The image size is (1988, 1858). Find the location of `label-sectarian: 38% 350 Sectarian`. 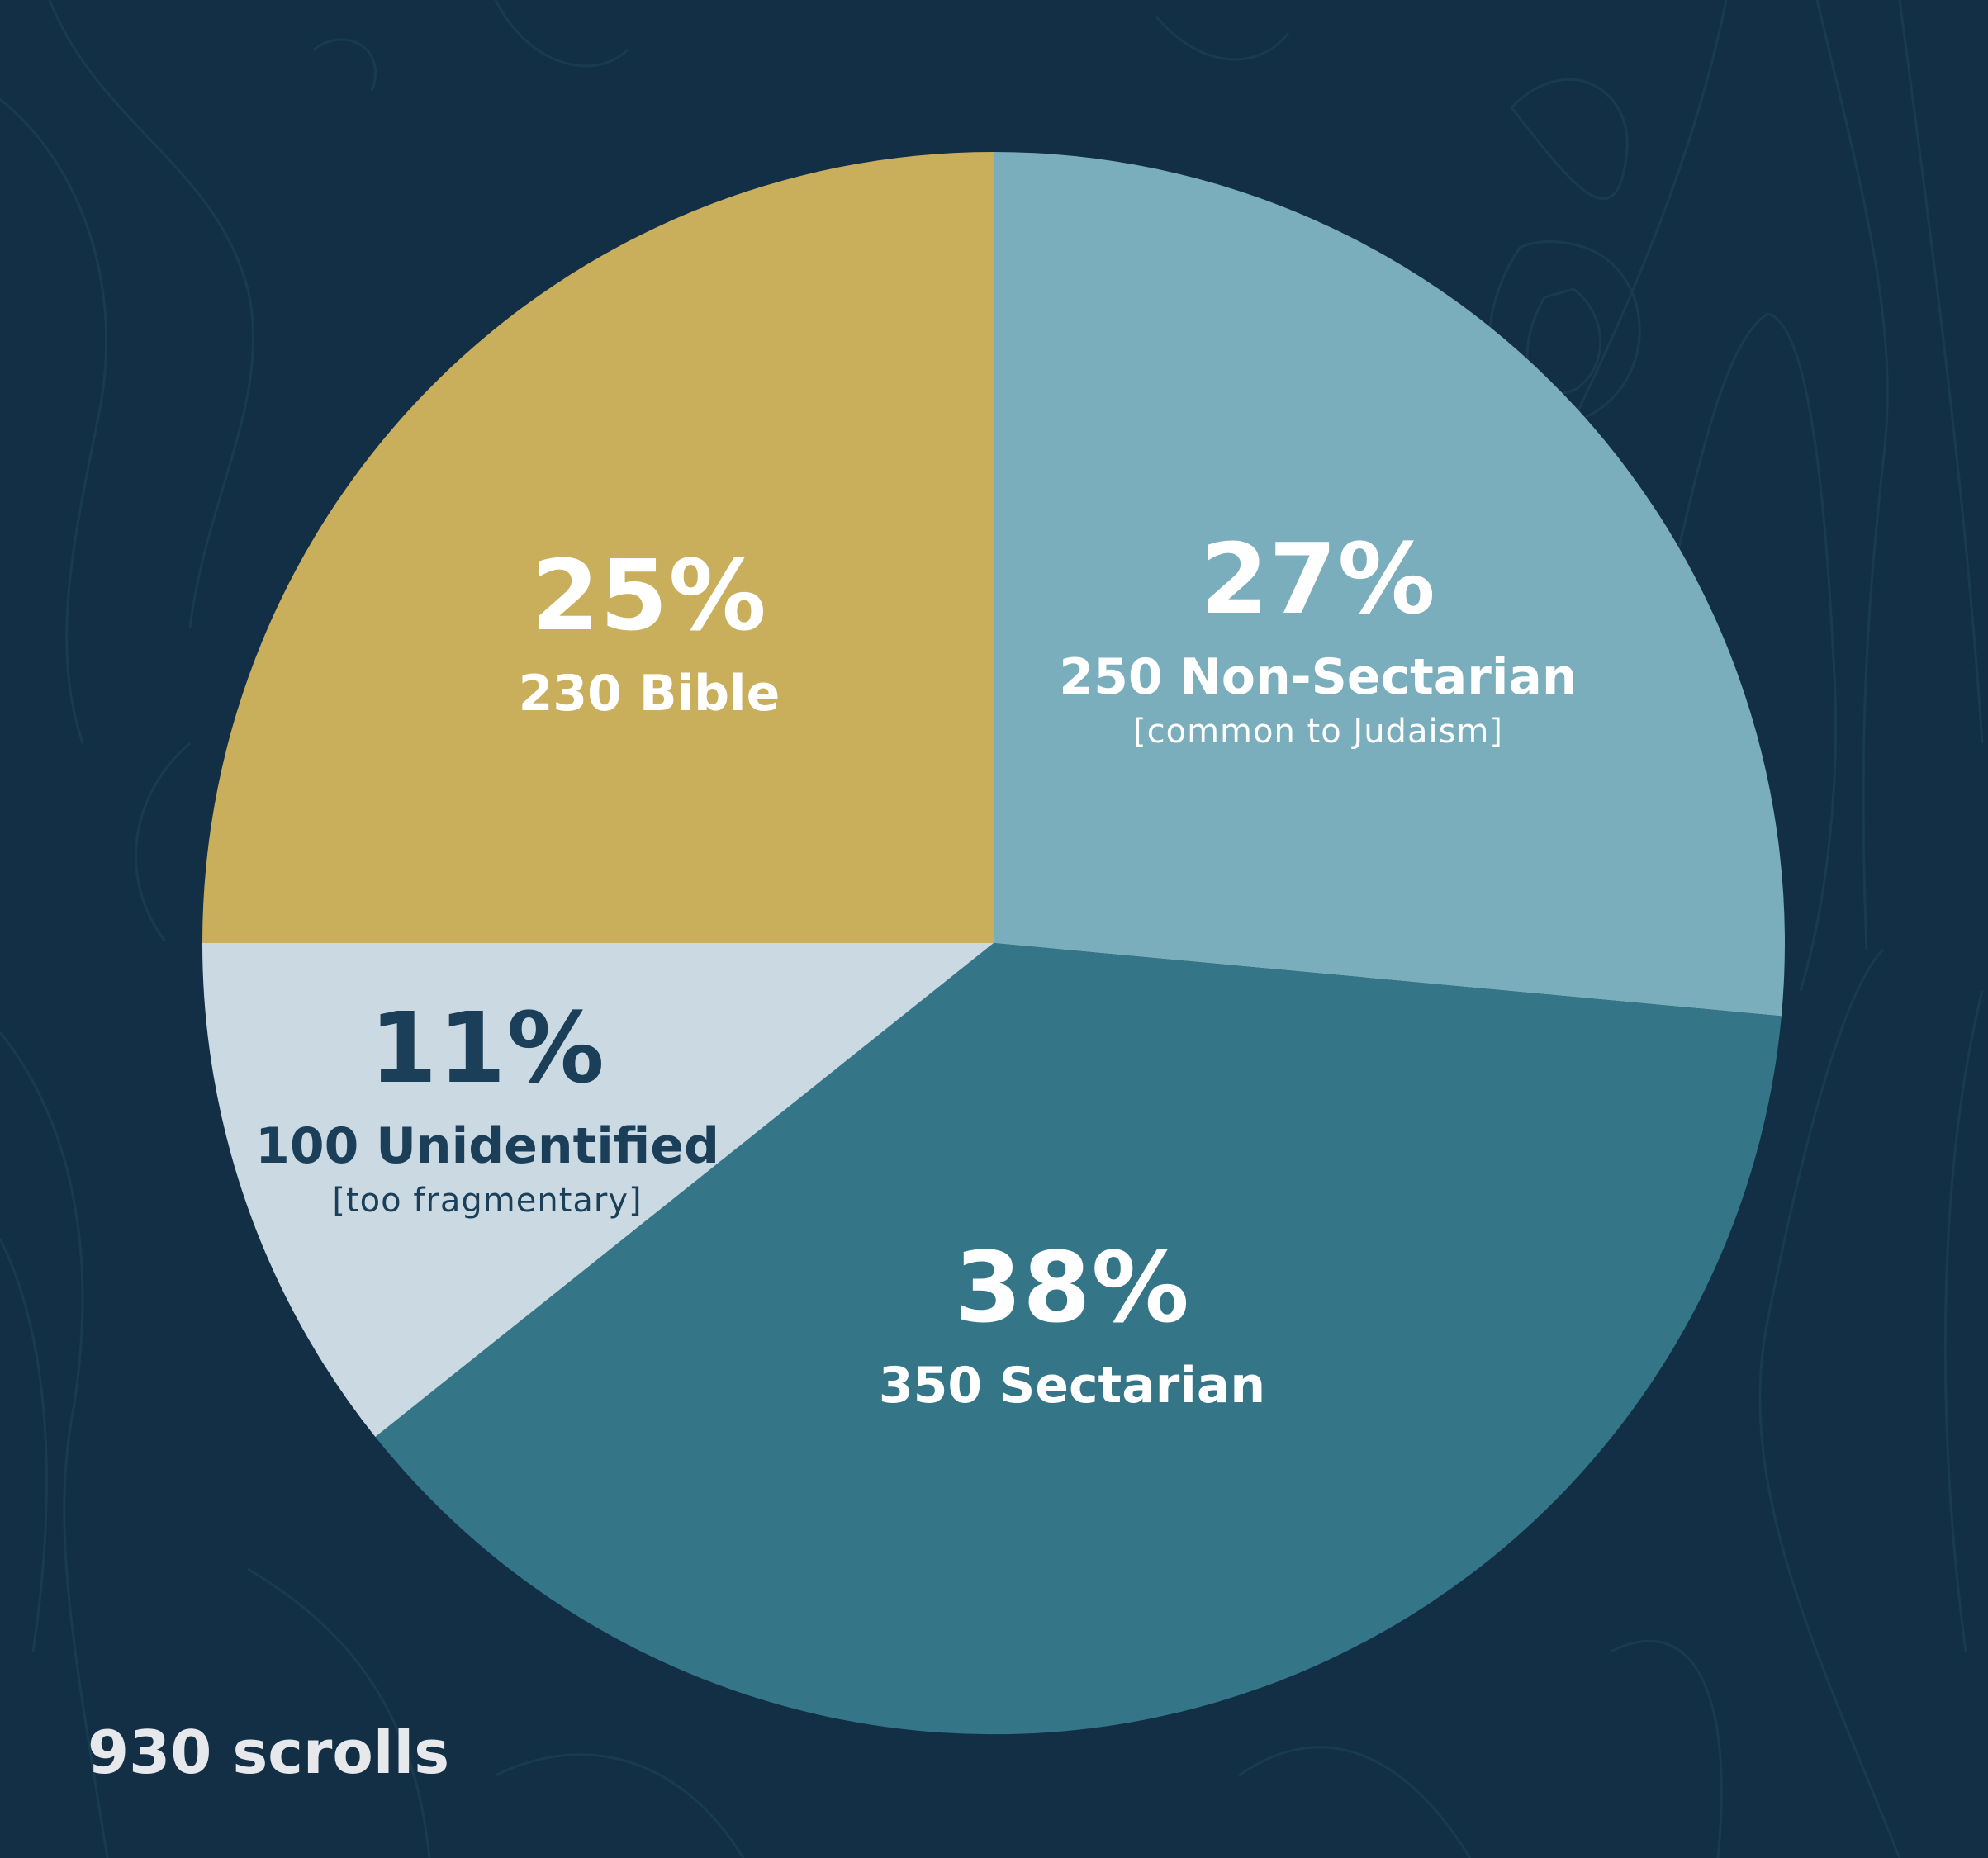

label-sectarian: 38% 350 Sectarian is located at coordinates (1072, 1325).